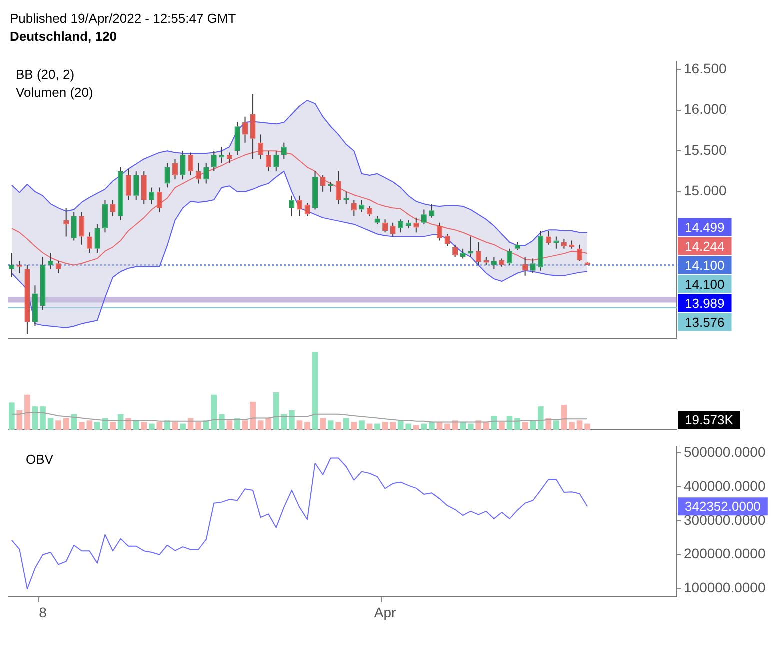  What do you see at coordinates (45, 74) in the screenshot?
I see `annotation: BB (20, 2)` at bounding box center [45, 74].